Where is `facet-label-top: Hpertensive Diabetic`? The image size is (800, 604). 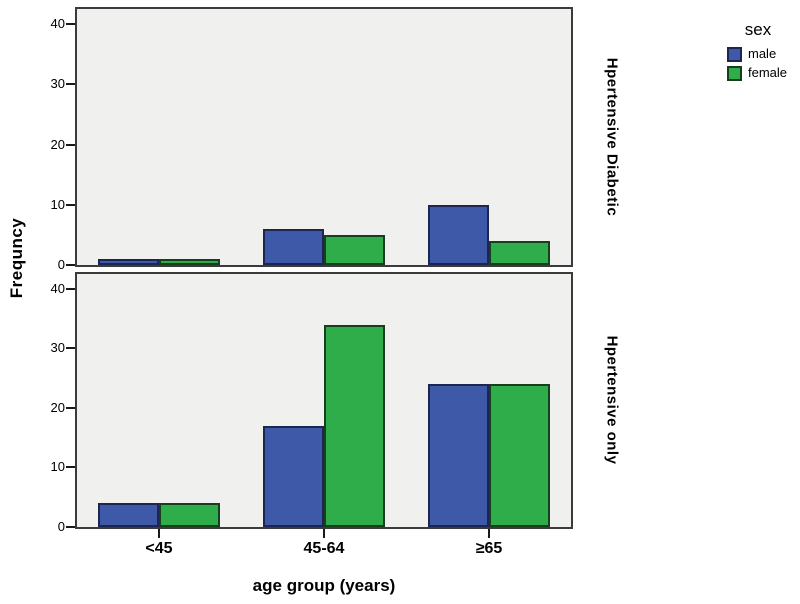 facet-label-top: Hpertensive Diabetic is located at coordinates (612, 137).